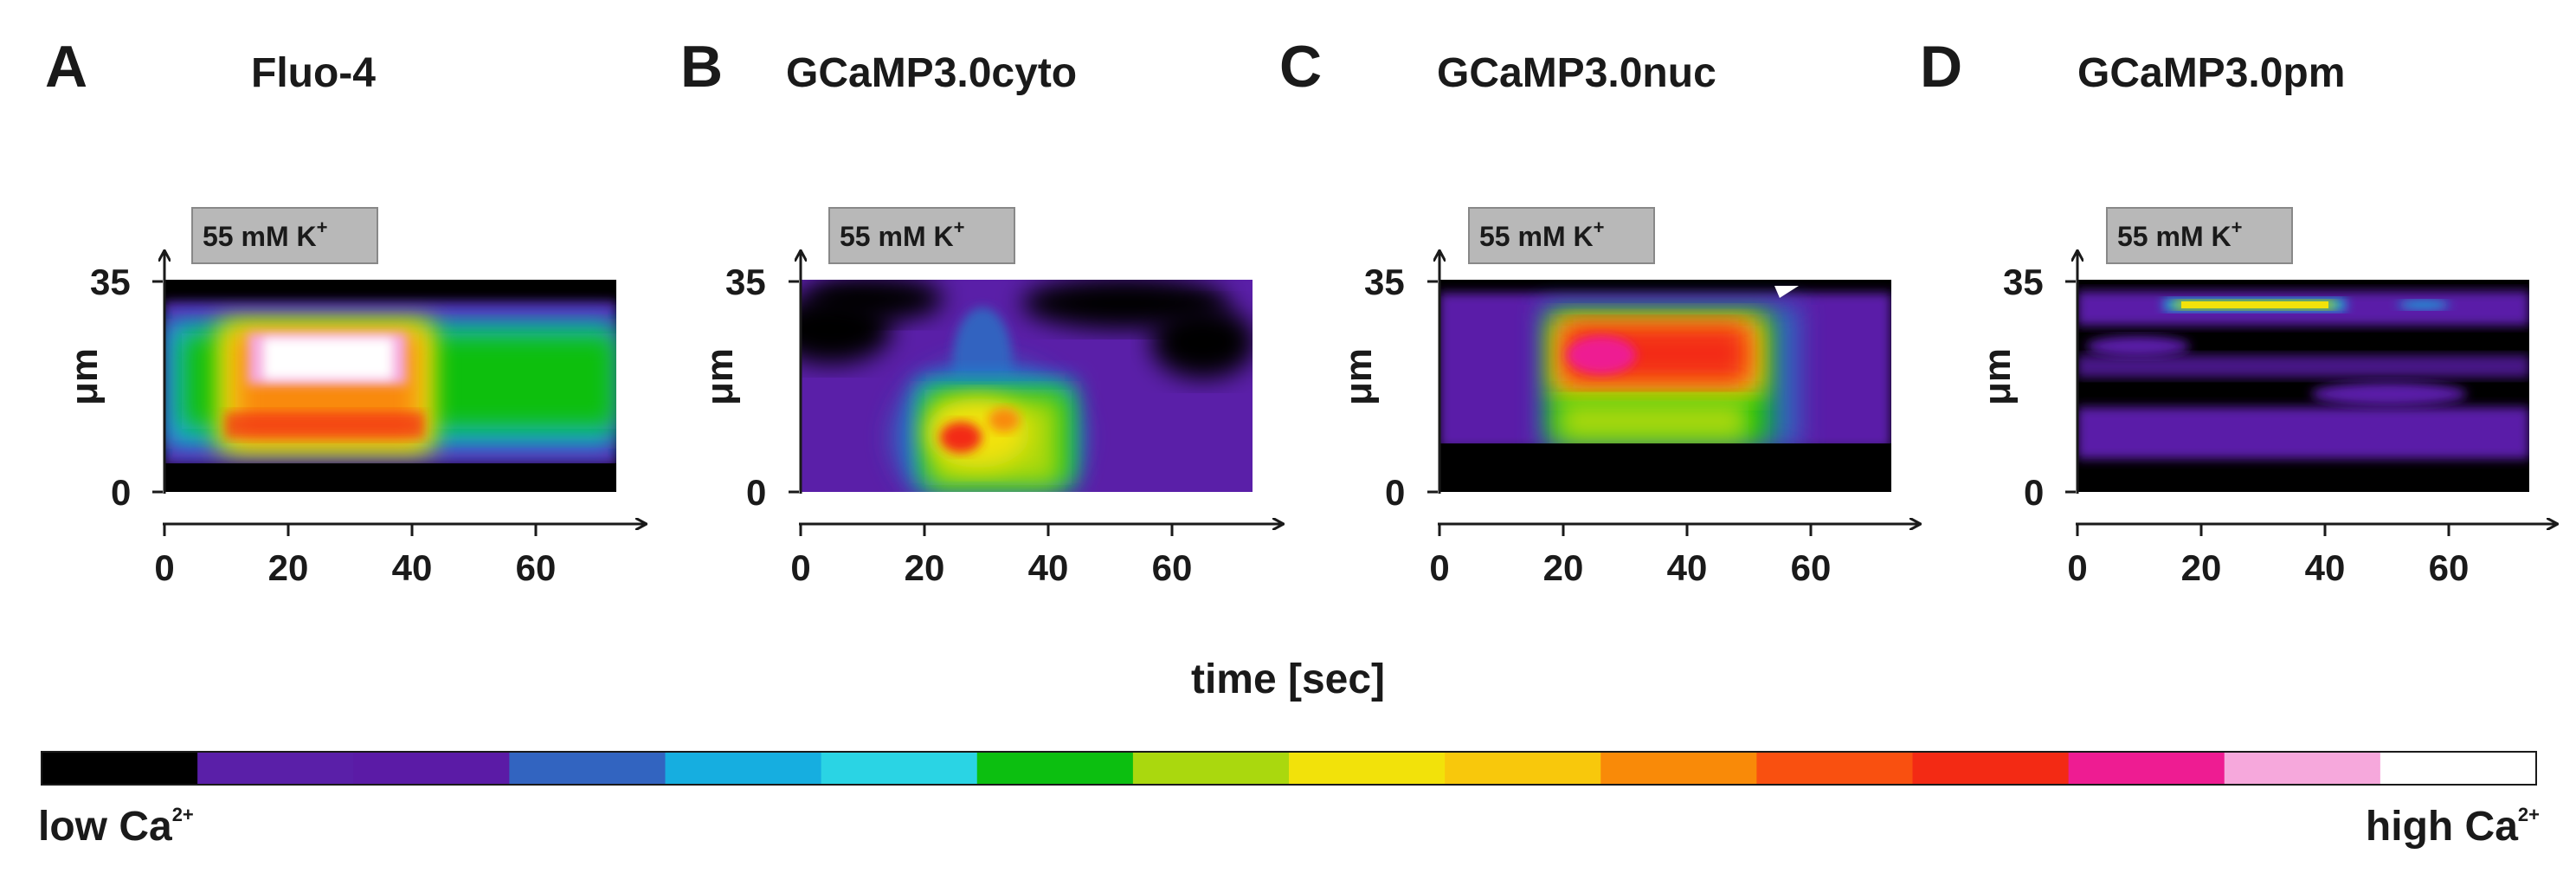 The image size is (2576, 886). I want to click on panel-c-stimulus-bar: 55 mM K+, so click(1561, 235).